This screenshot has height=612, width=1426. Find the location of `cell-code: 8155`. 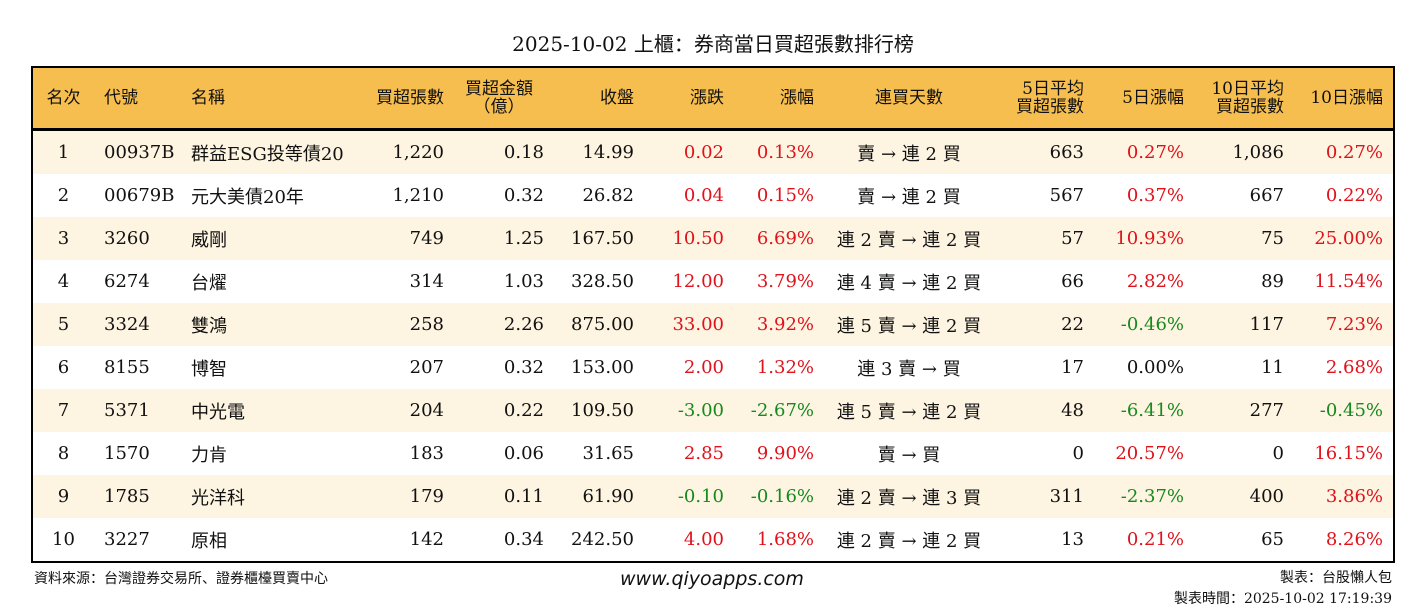

cell-code: 8155 is located at coordinates (127, 367).